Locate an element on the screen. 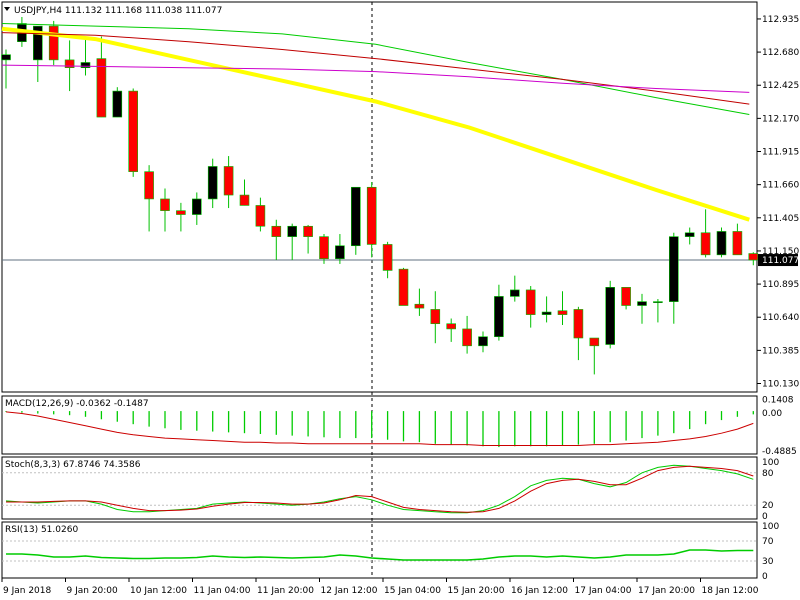 This screenshot has width=800, height=600. rsi-group: 100 70 30 0 is located at coordinates (390, 552).